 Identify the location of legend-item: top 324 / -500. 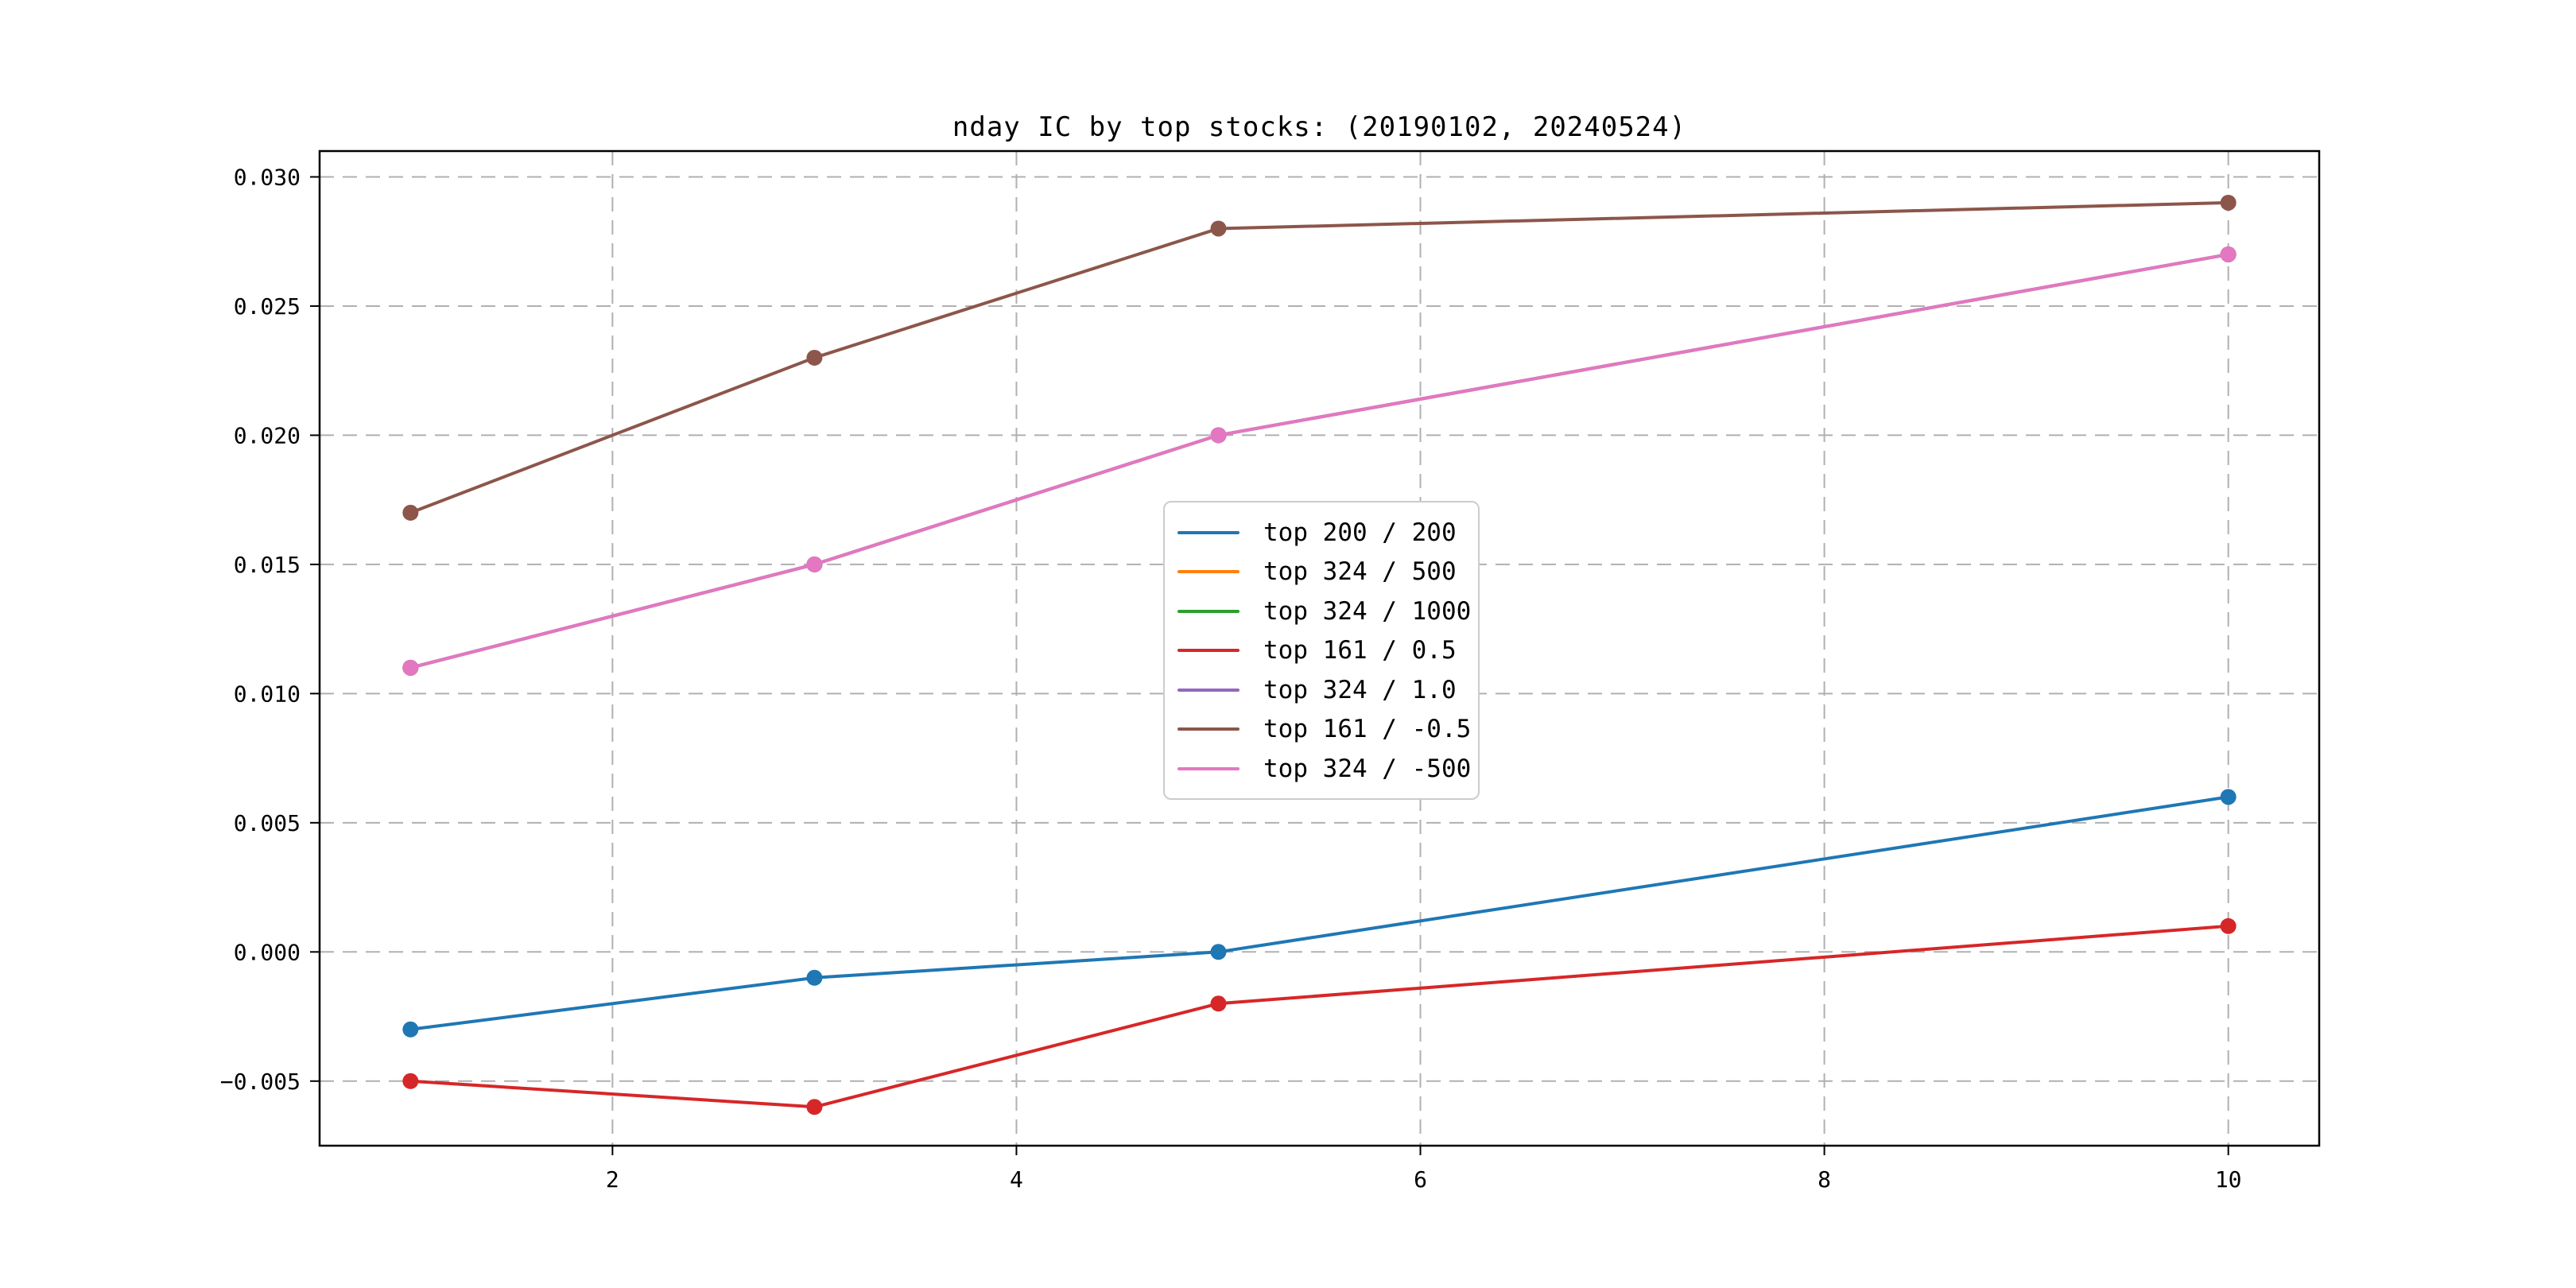
(1322, 769).